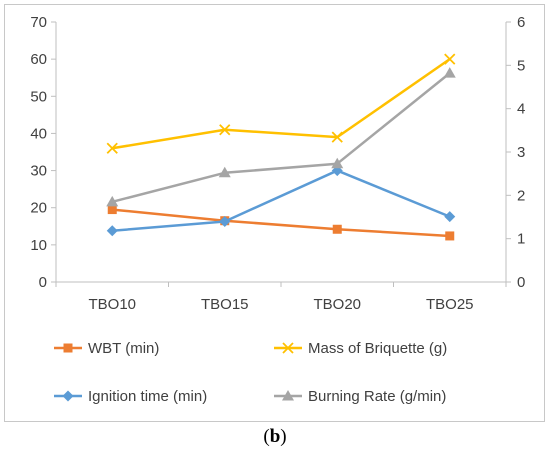 This screenshot has height=460, width=550. Describe the element at coordinates (521, 22) in the screenshot. I see `y-right-tick-label: 6` at that location.